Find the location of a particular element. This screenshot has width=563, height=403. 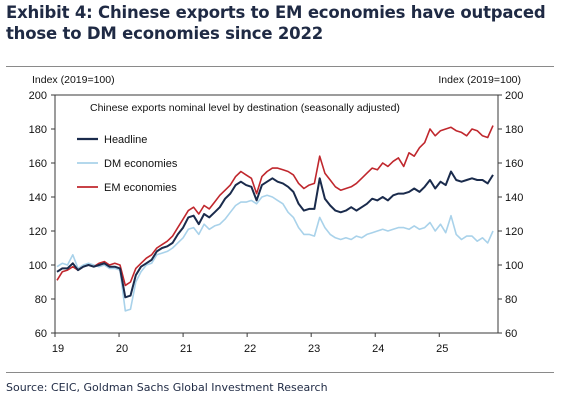

y-tick-label-right: 60 is located at coordinates (511, 334).